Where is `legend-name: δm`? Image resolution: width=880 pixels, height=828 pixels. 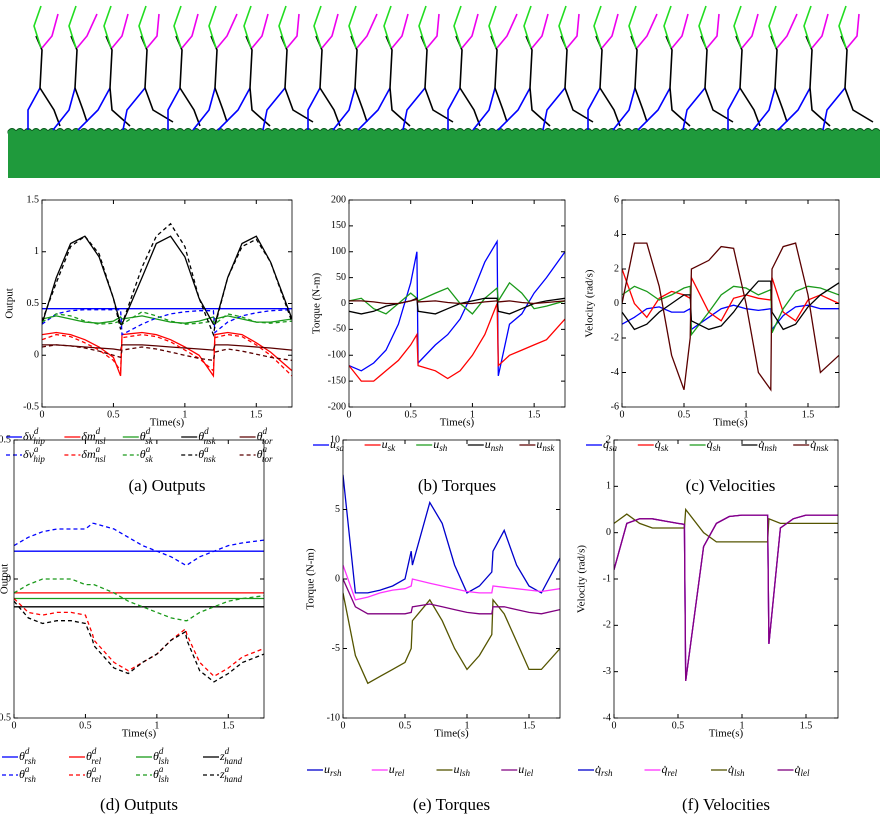
legend-name: δm is located at coordinates (88, 454).